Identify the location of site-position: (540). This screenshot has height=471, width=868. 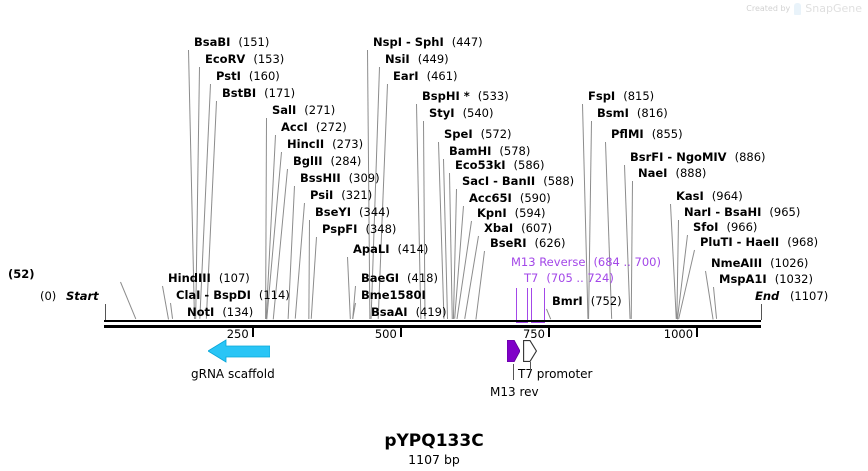
(478, 113).